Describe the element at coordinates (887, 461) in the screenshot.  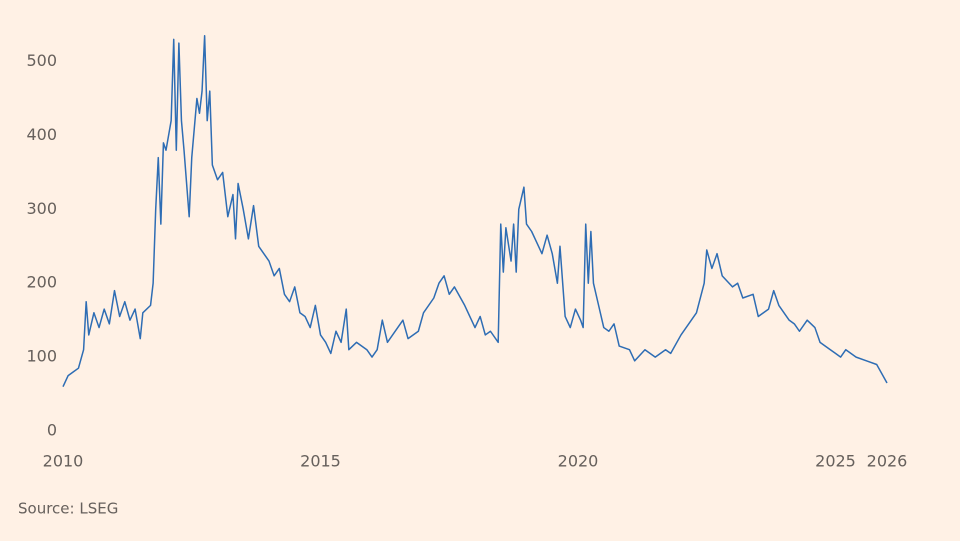
I see `x-tick-label: 2026` at that location.